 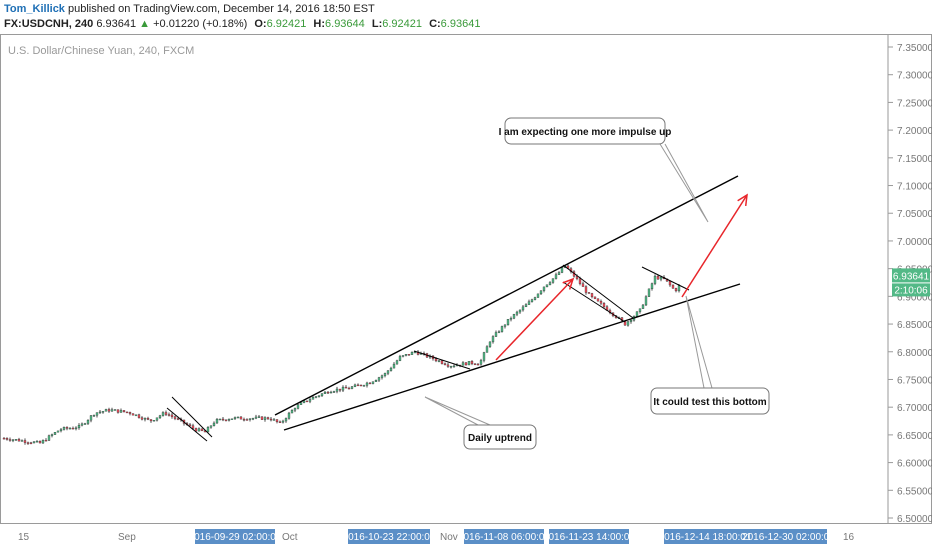 I want to click on daily-note-pointer, so click(x=457, y=411).